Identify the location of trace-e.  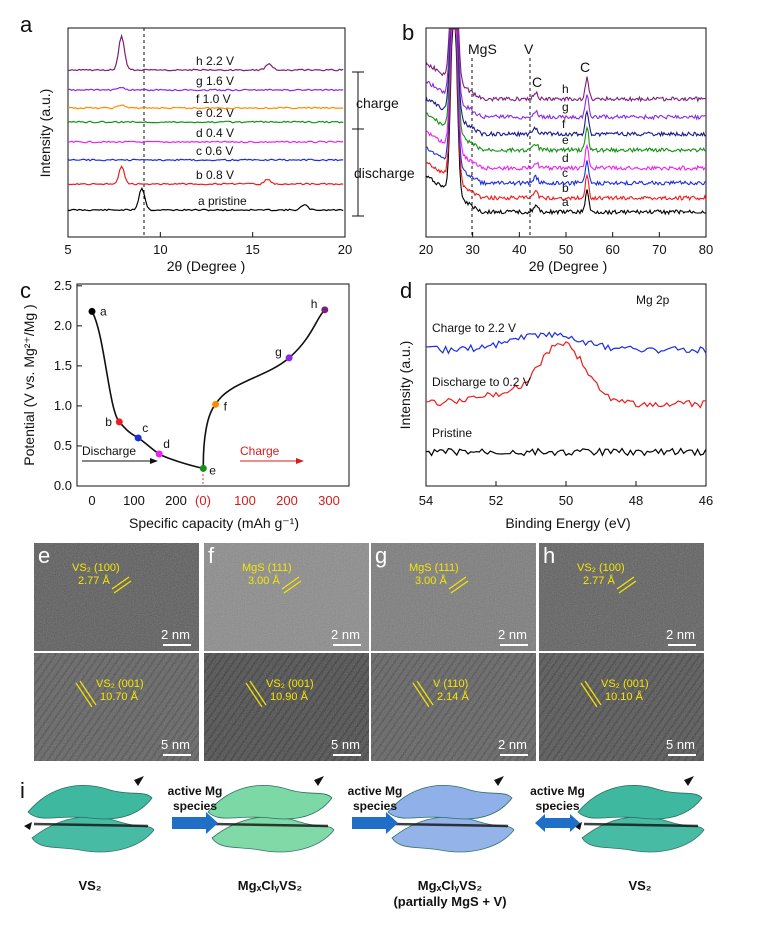
(205, 122).